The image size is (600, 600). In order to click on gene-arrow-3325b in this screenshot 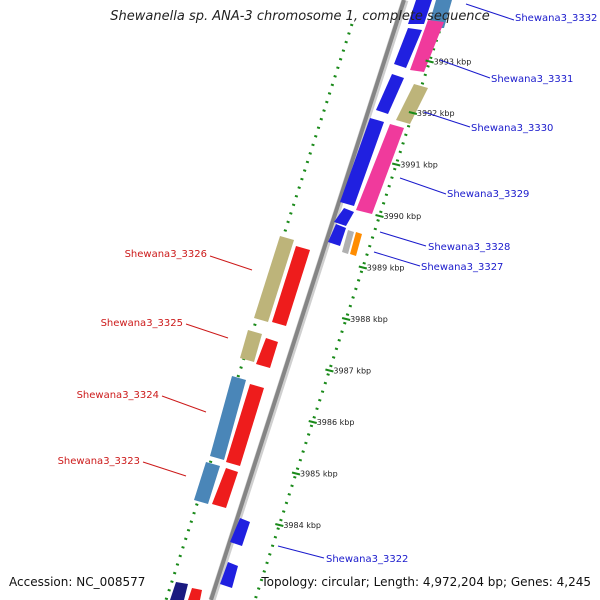, I will do `click(267, 353)`.